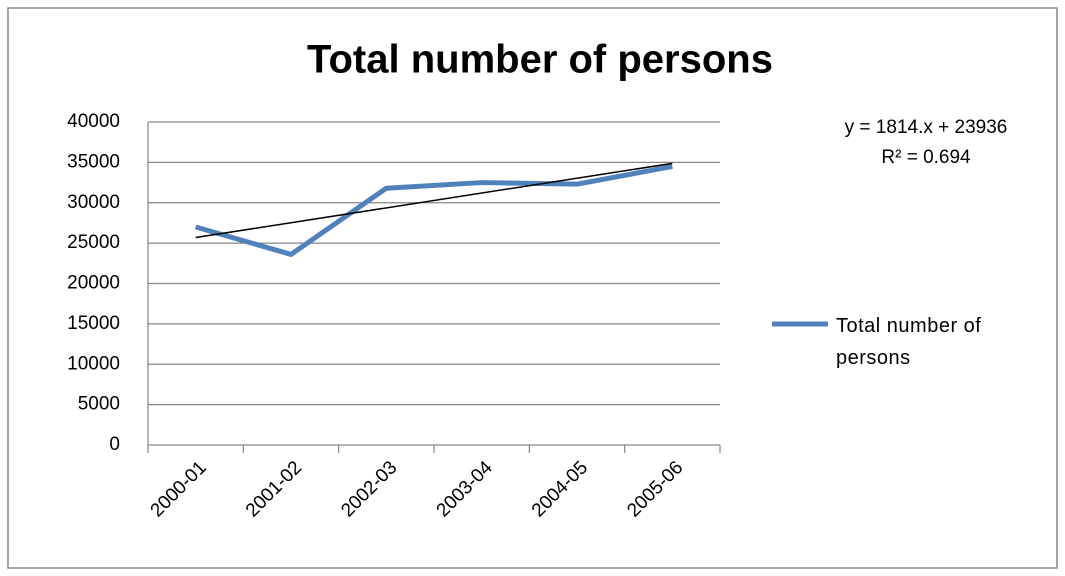  Describe the element at coordinates (114, 444) in the screenshot. I see `y-tick-label: 0` at that location.